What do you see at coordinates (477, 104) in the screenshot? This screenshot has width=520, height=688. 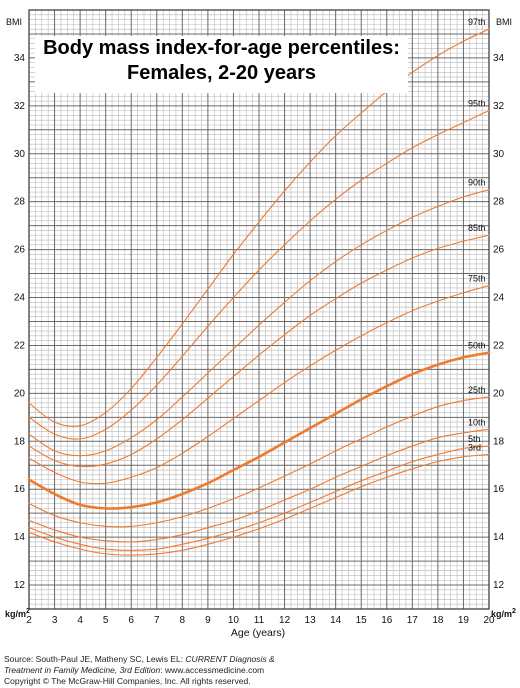 I see `curve-label-95th: 95th` at bounding box center [477, 104].